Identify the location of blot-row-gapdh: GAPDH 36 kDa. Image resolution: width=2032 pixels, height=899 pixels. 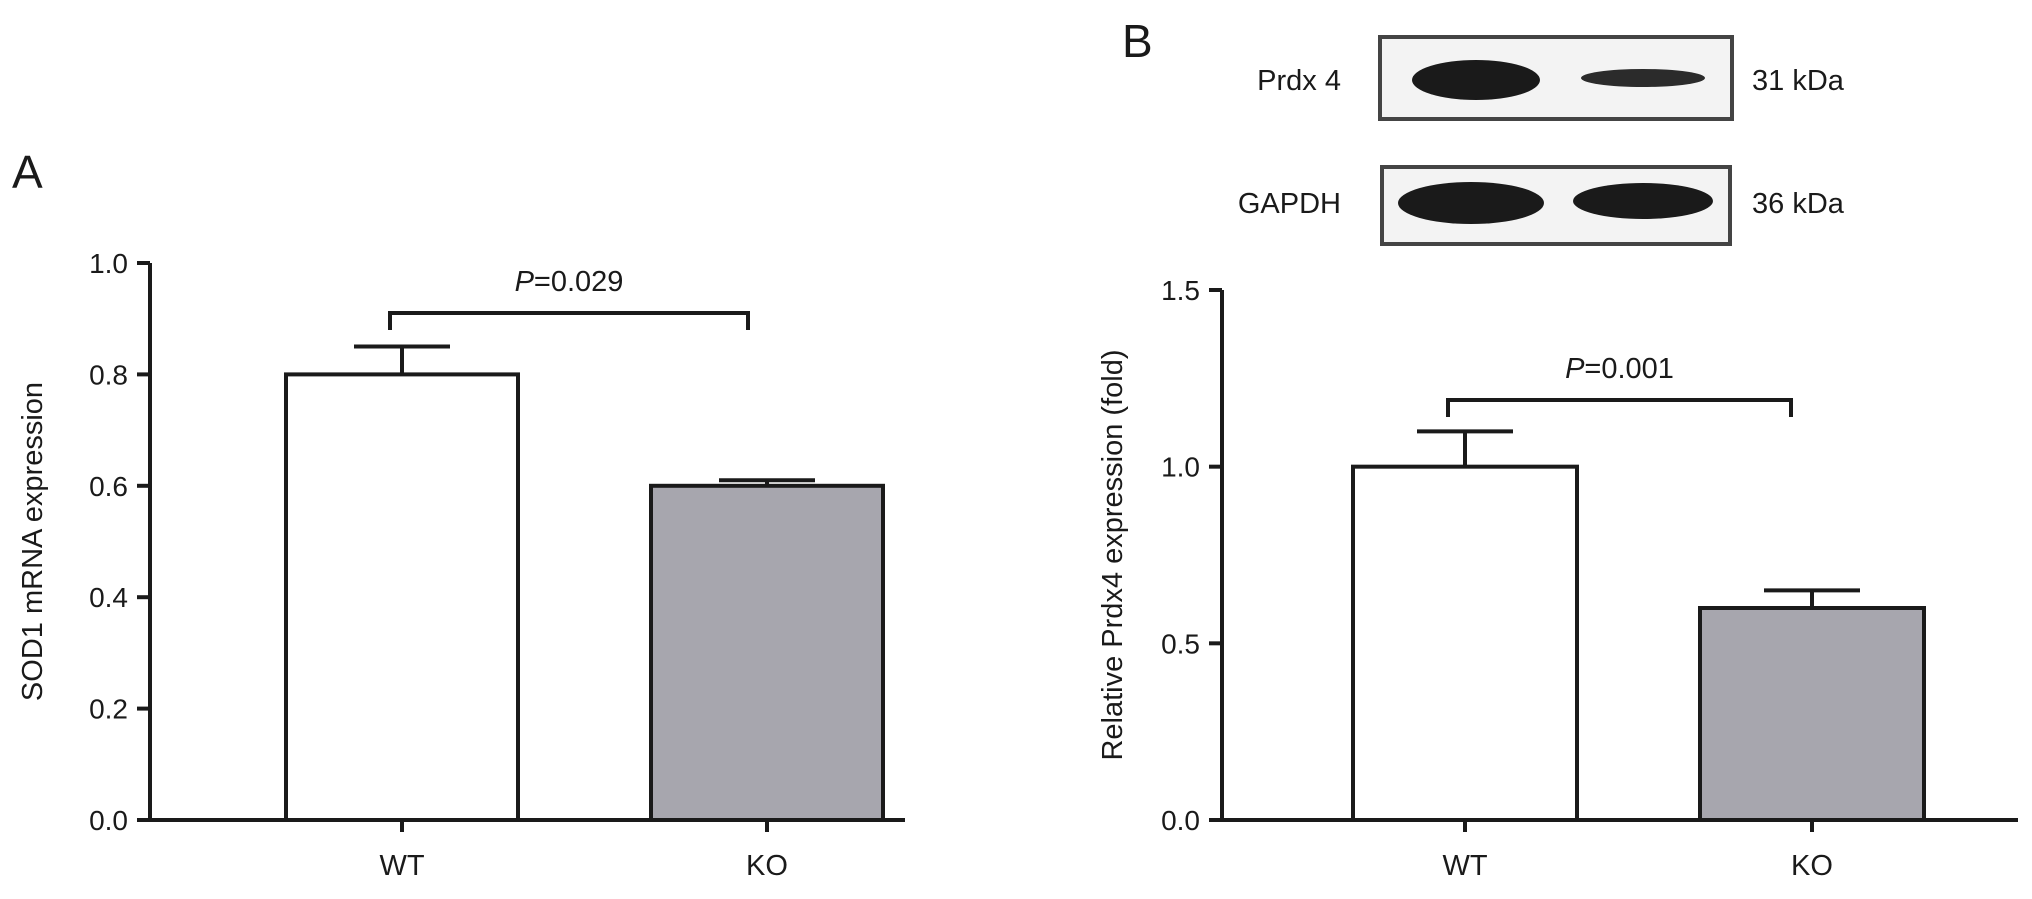
(1541, 205).